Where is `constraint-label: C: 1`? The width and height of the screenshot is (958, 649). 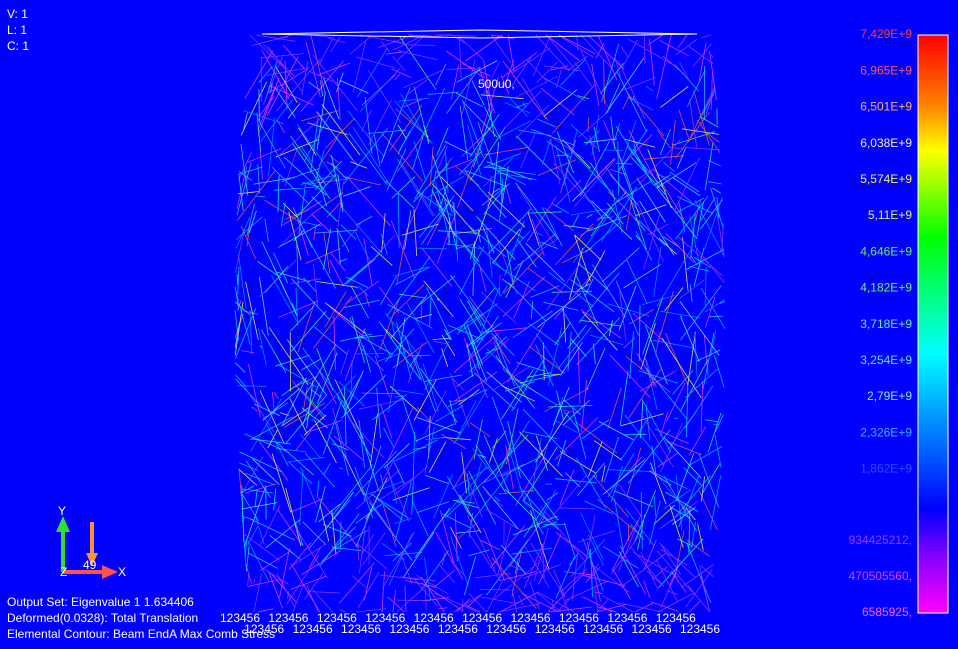 constraint-label: C: 1 is located at coordinates (18, 46).